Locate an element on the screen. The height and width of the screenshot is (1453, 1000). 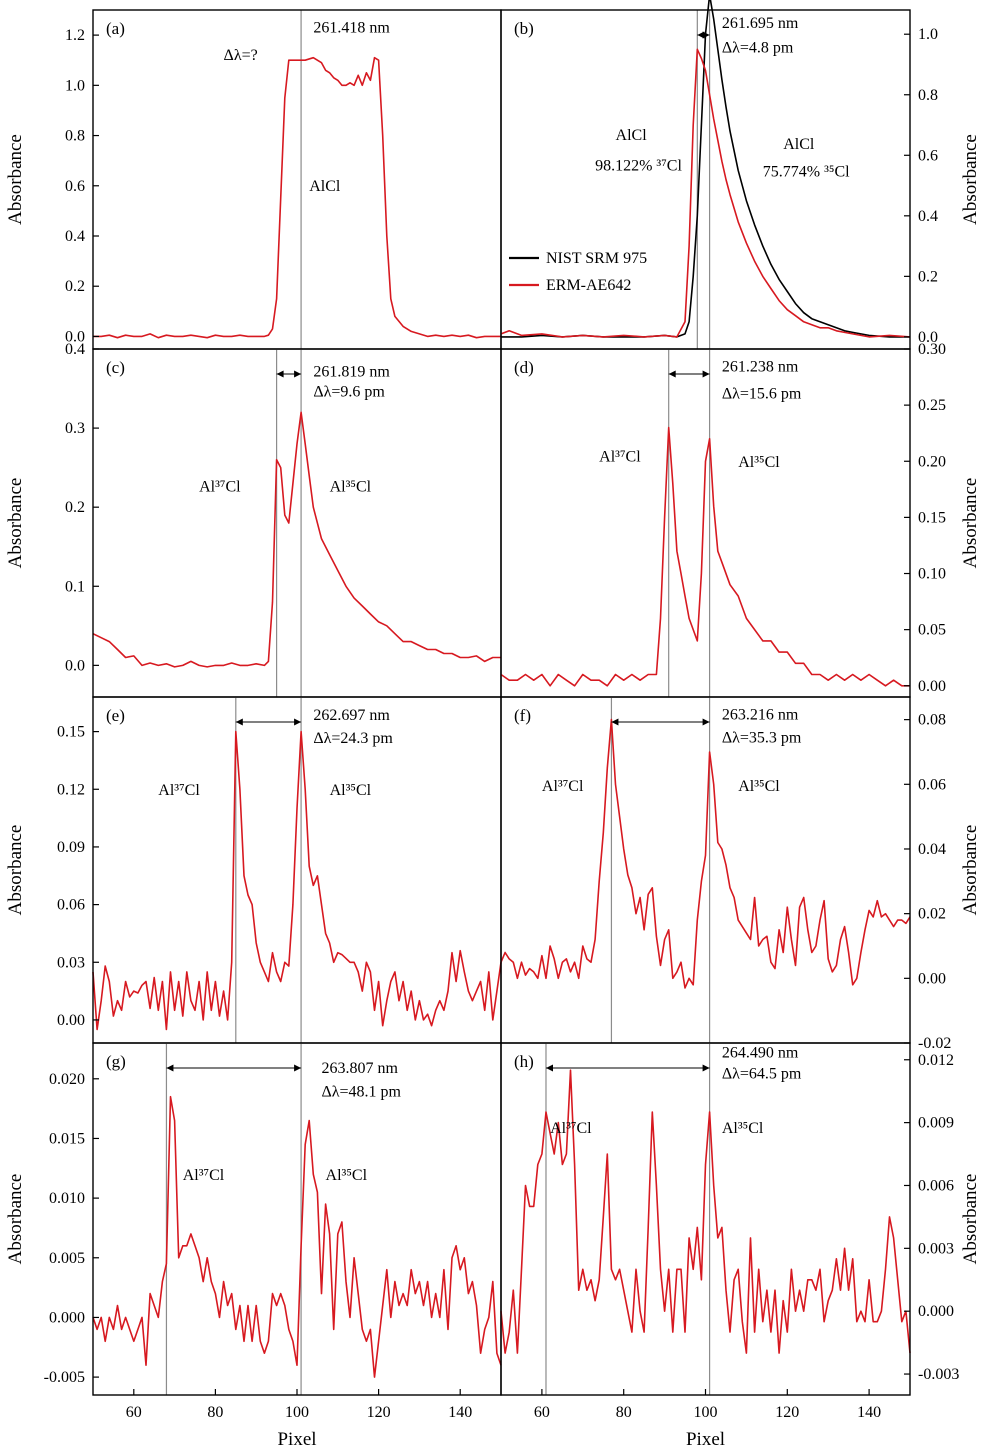
x-tick-label: 120 is located at coordinates (379, 1412).